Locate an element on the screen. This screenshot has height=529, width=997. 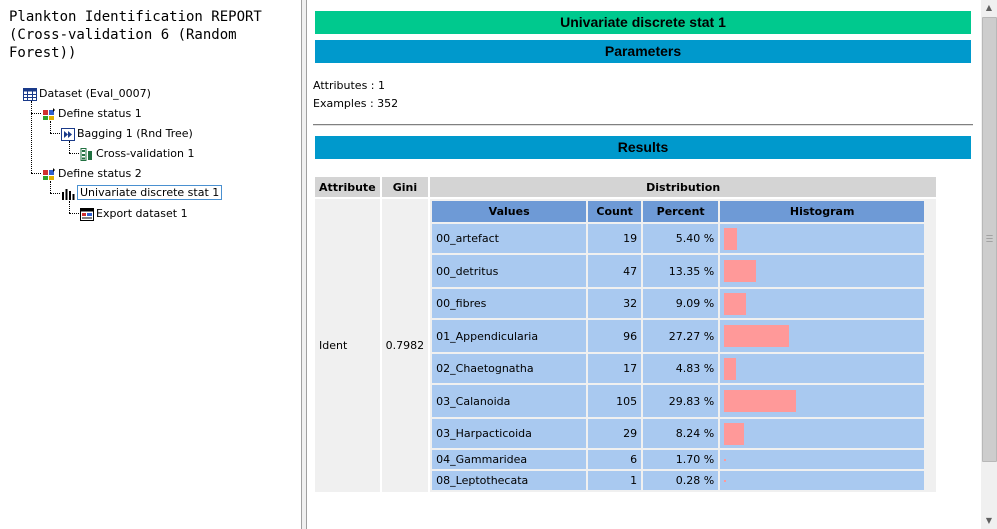
tree-node-define-status-2: Define status 2 is located at coordinates (92, 174).